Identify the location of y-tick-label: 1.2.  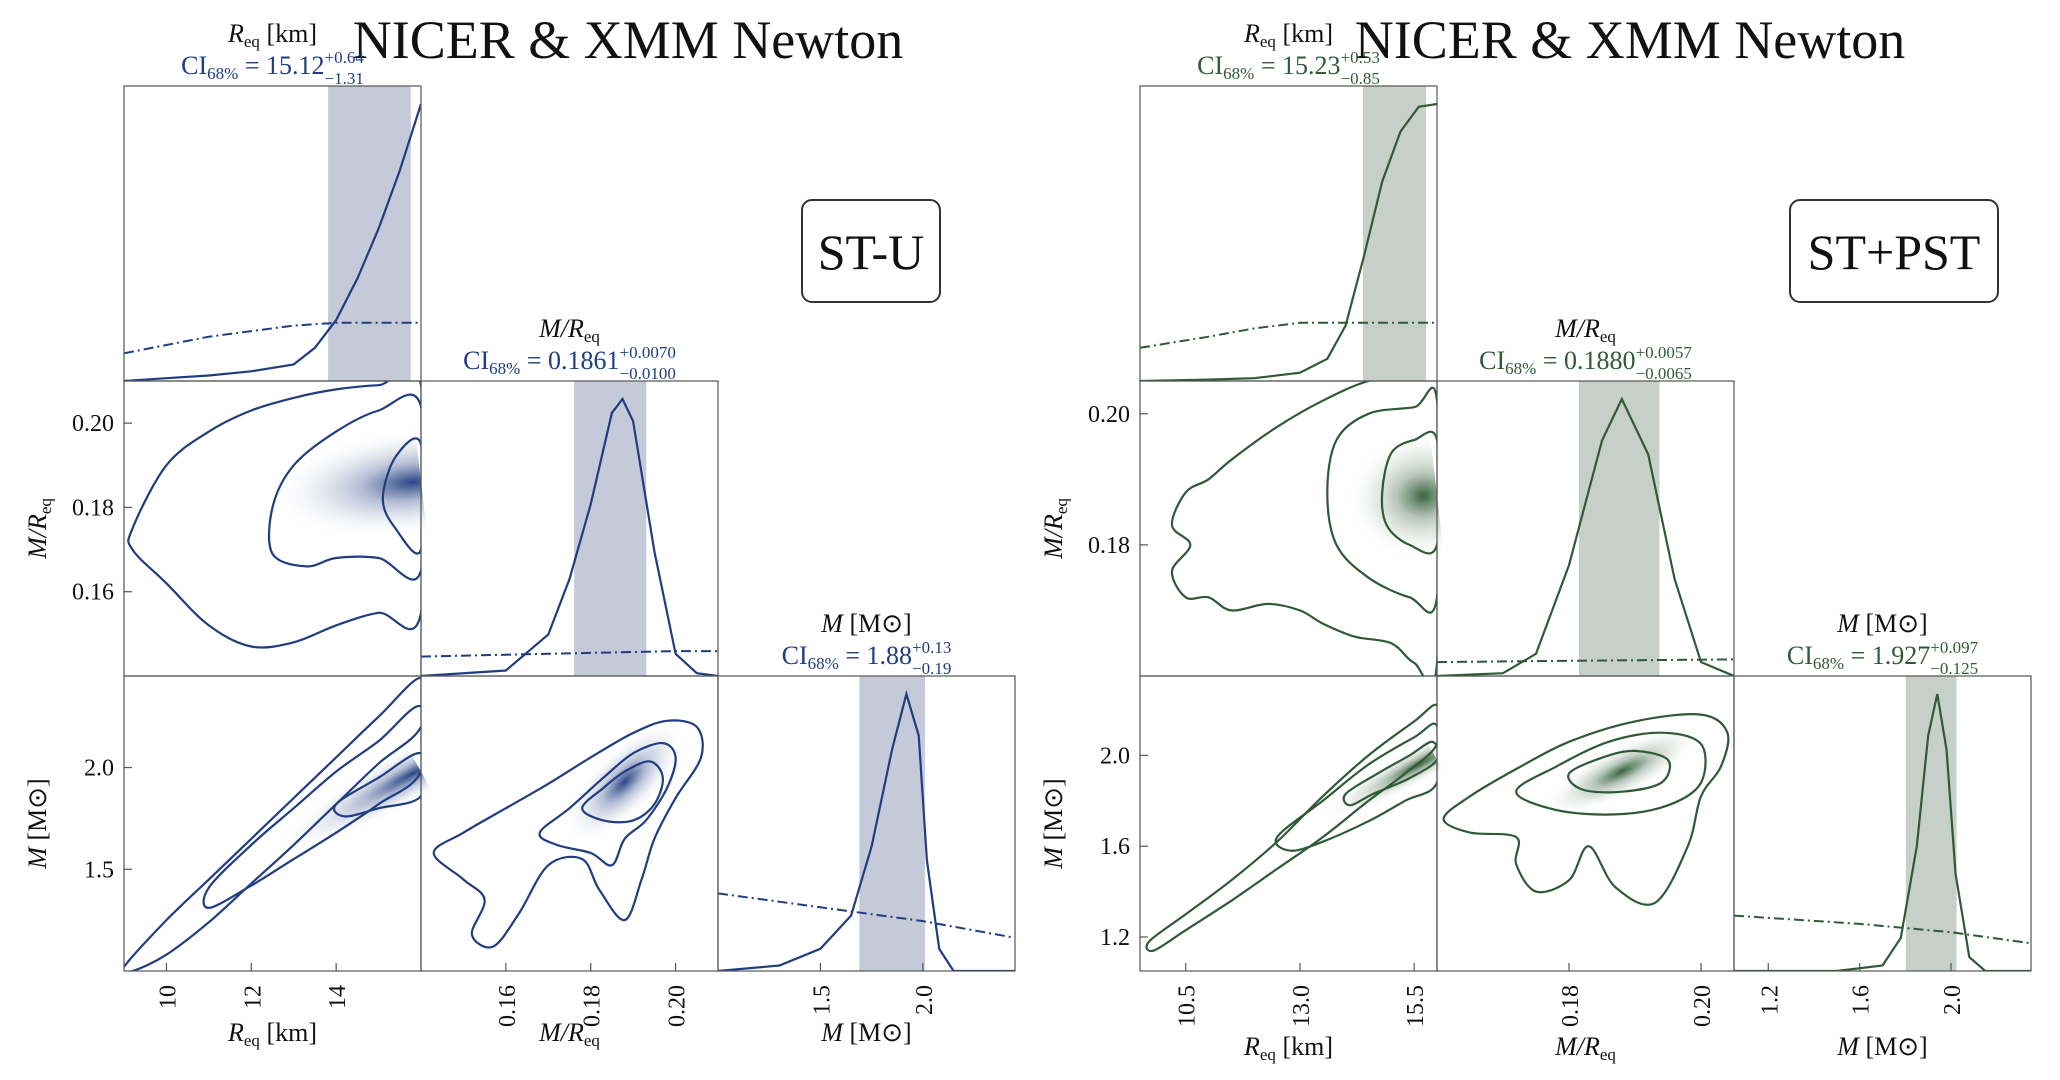
(1115, 938).